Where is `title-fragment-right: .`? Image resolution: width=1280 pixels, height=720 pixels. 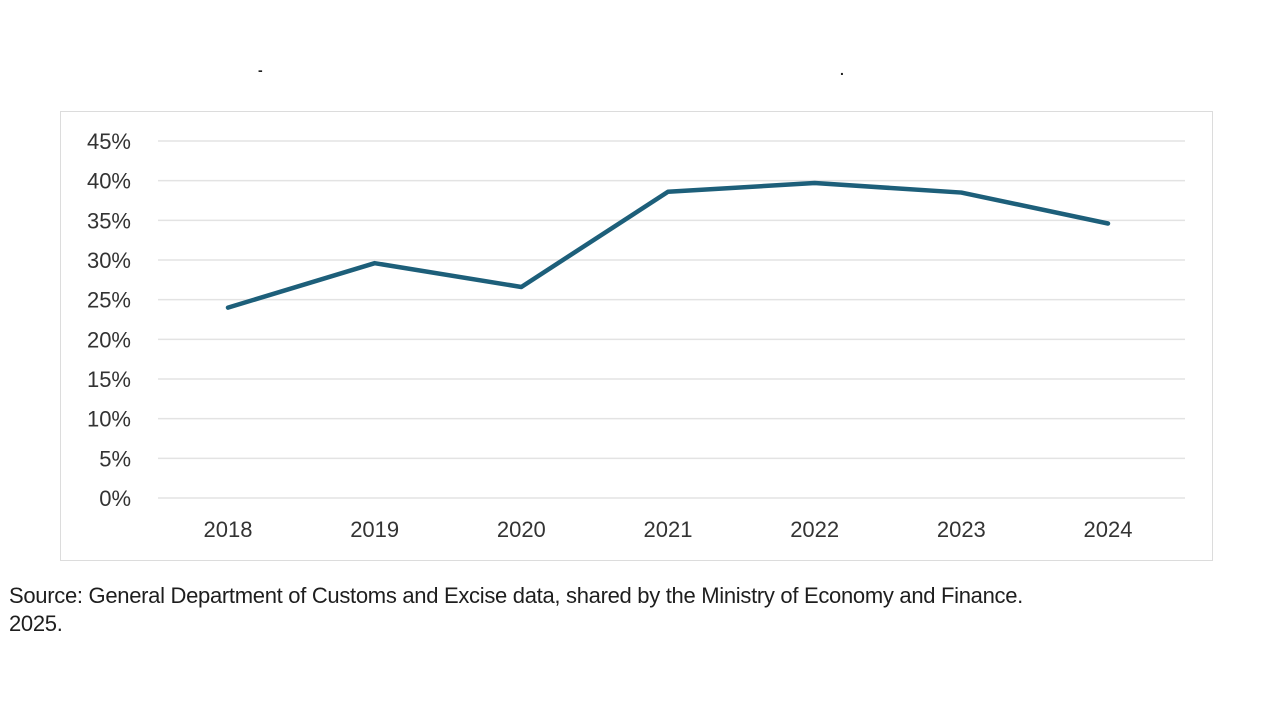
title-fragment-right: . is located at coordinates (842, 70).